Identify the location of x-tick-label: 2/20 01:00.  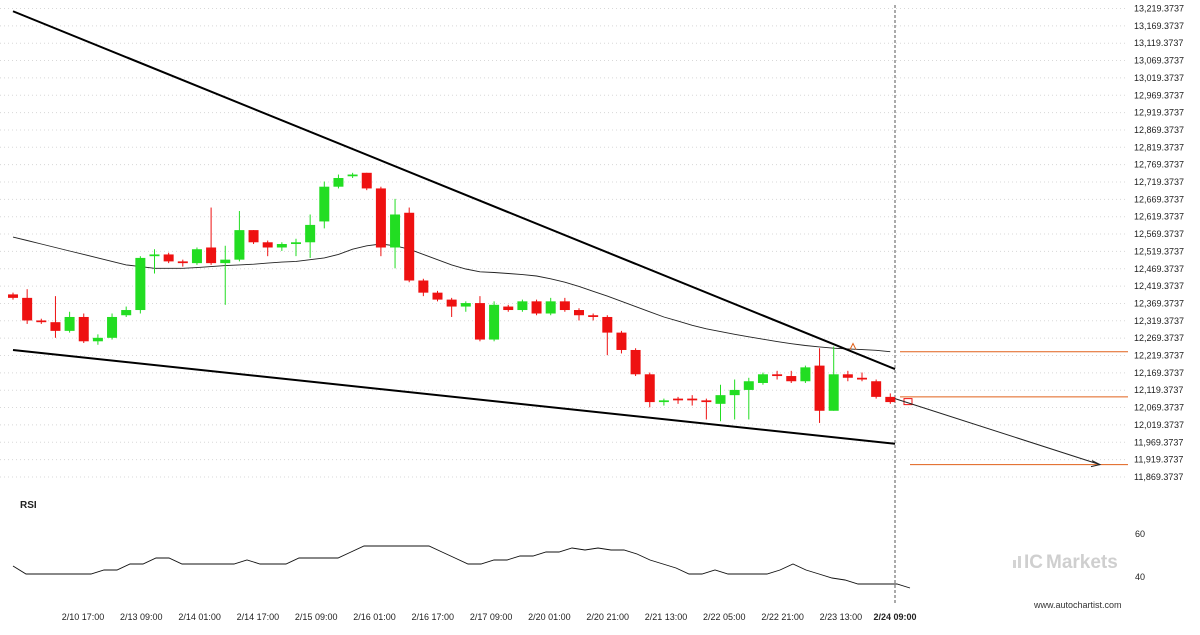
(549, 617).